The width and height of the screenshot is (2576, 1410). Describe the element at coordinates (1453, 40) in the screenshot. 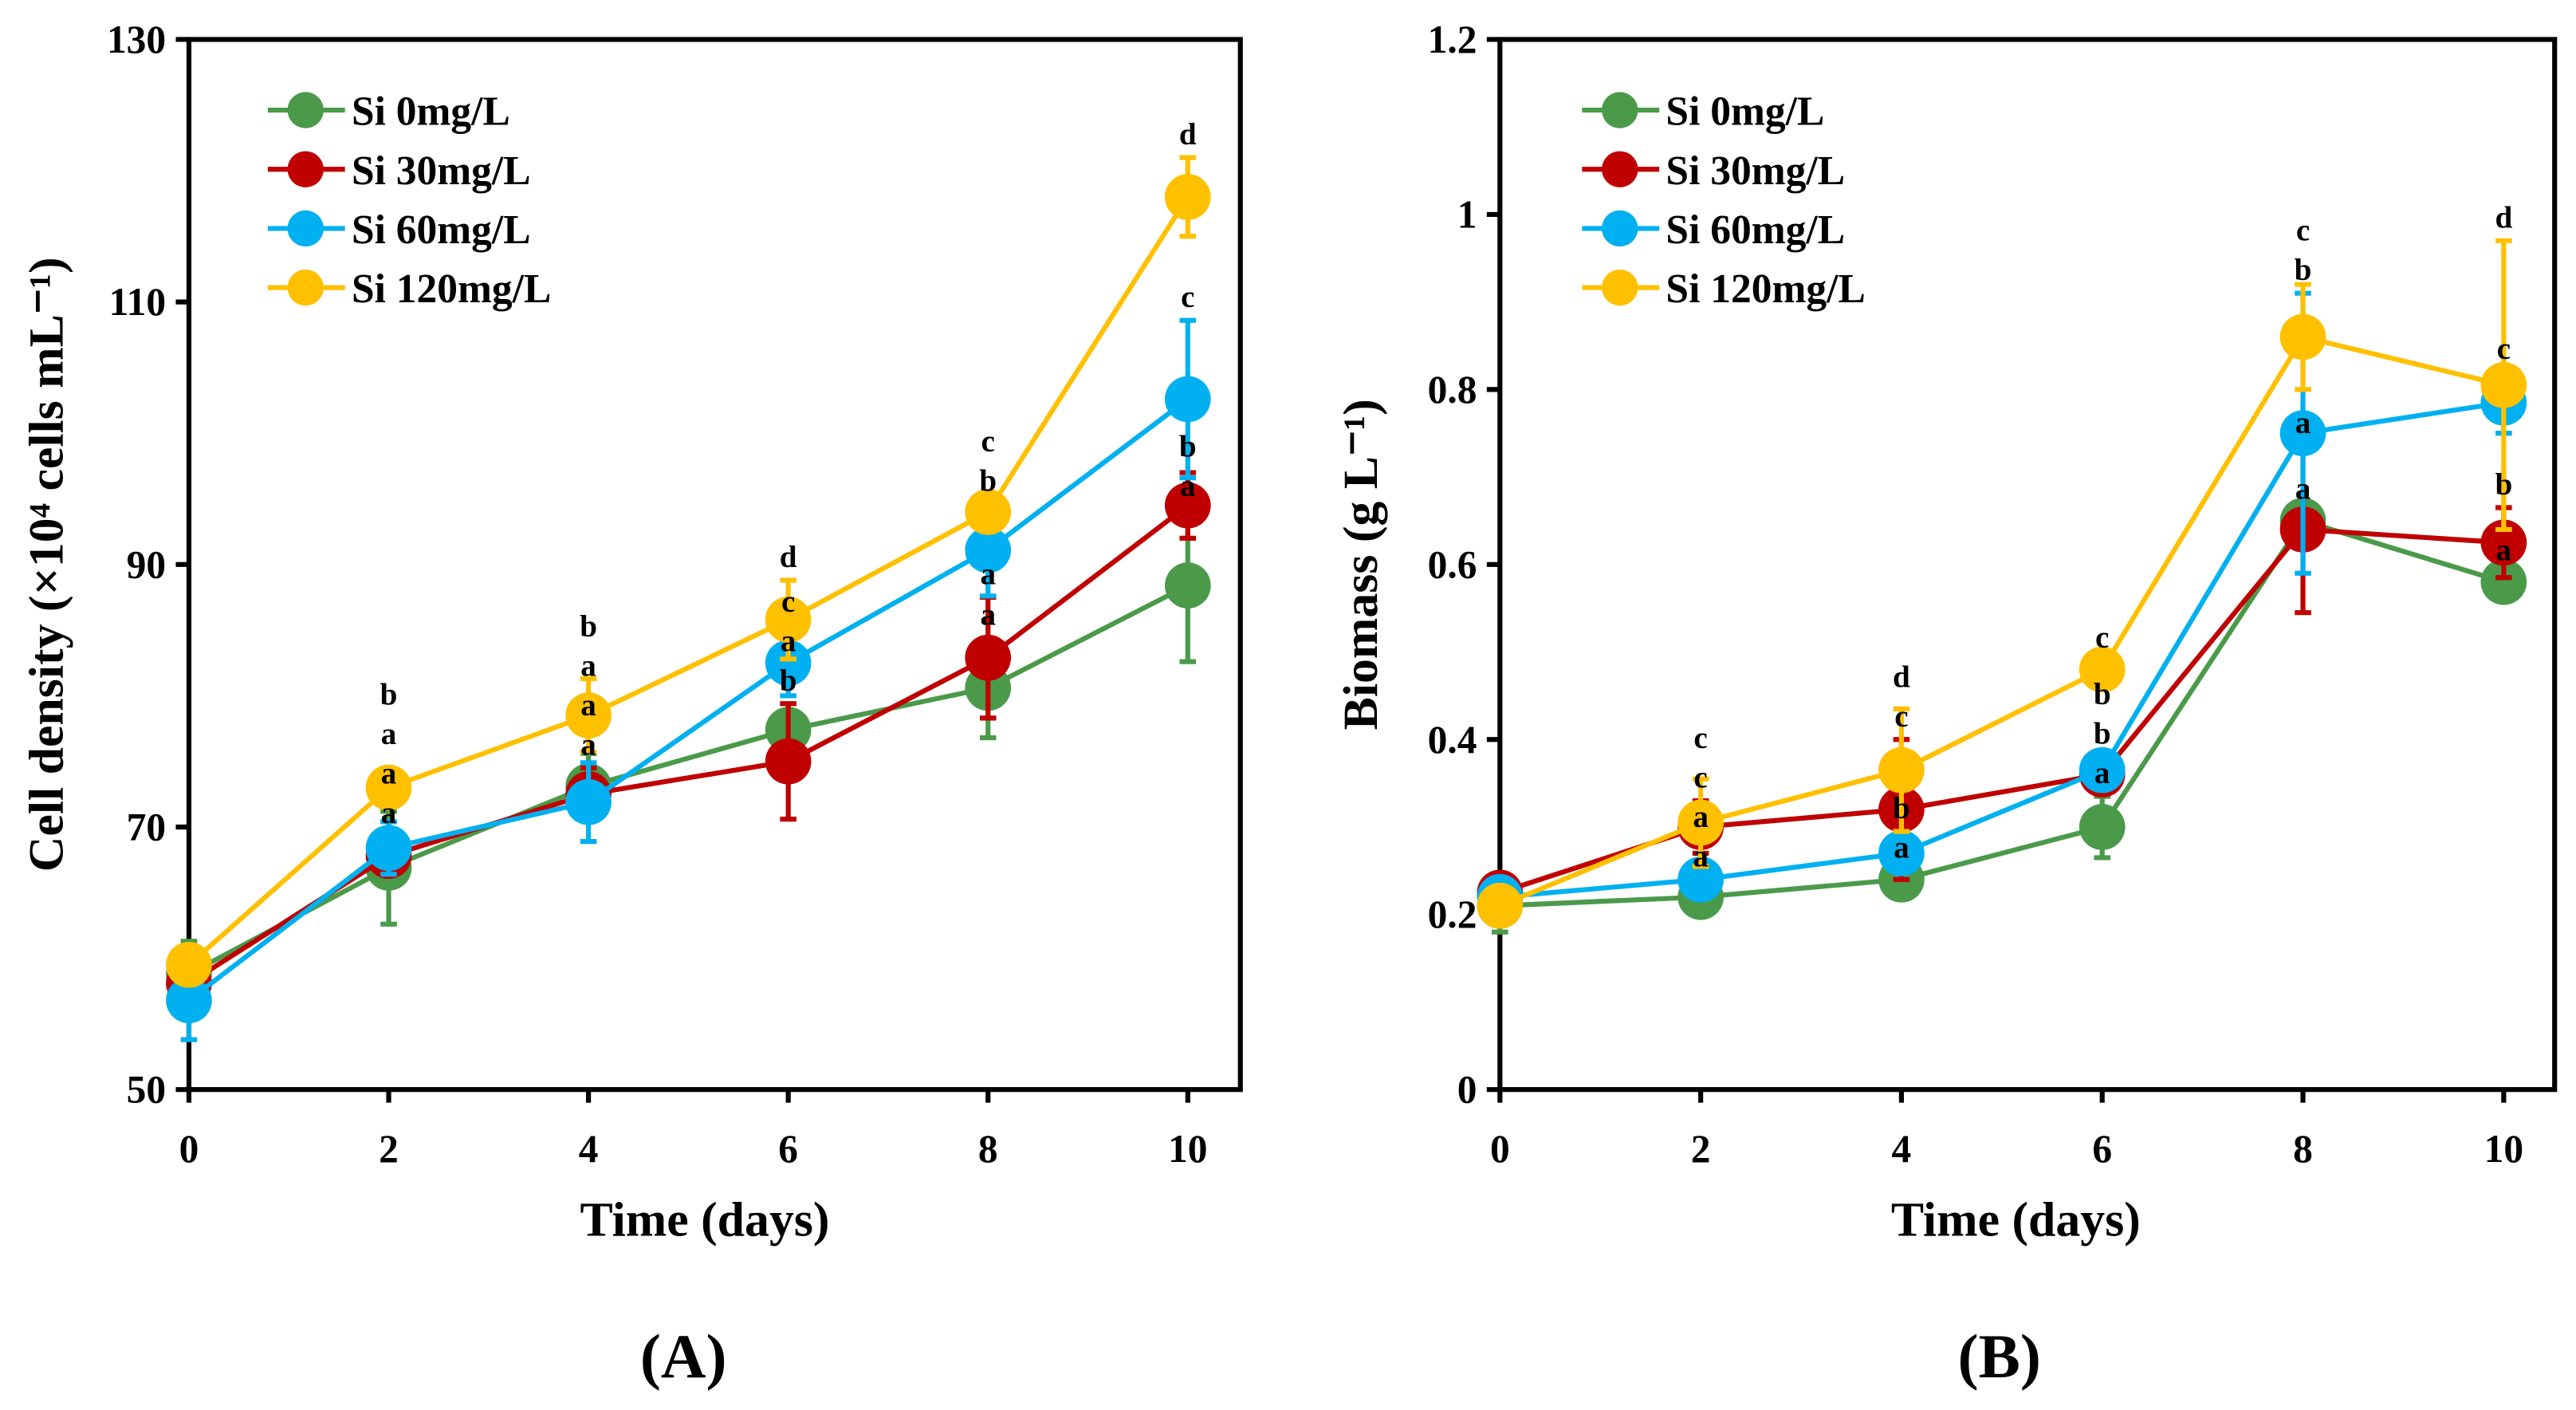

I see `y-tick-label: 1.2` at that location.